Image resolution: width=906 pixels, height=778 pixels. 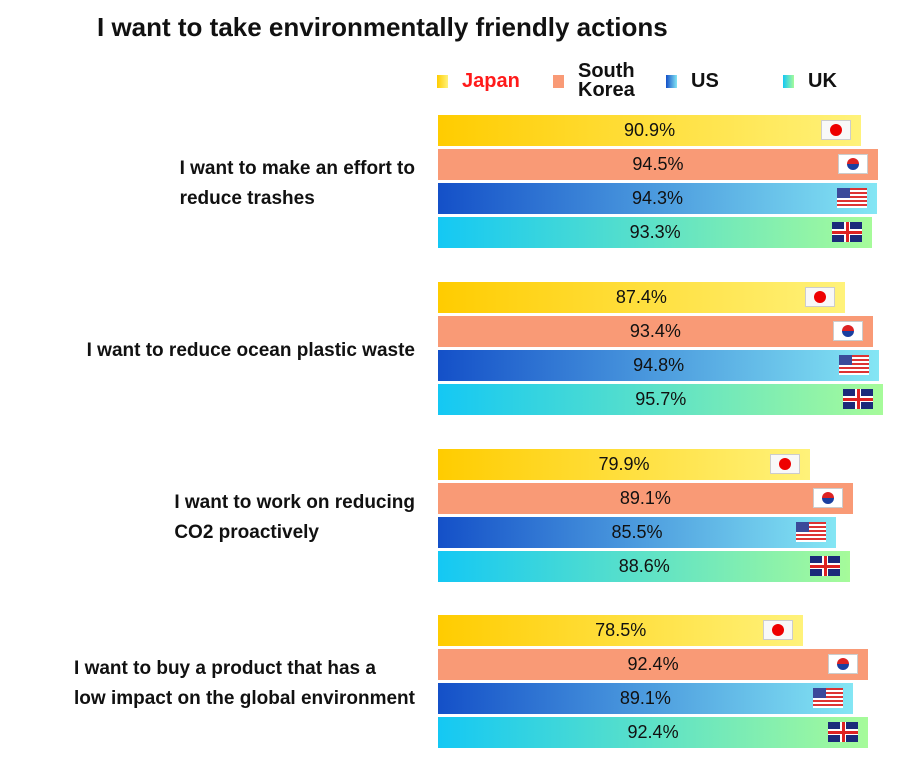 I want to click on bar-uk: 88.6%, so click(x=644, y=566).